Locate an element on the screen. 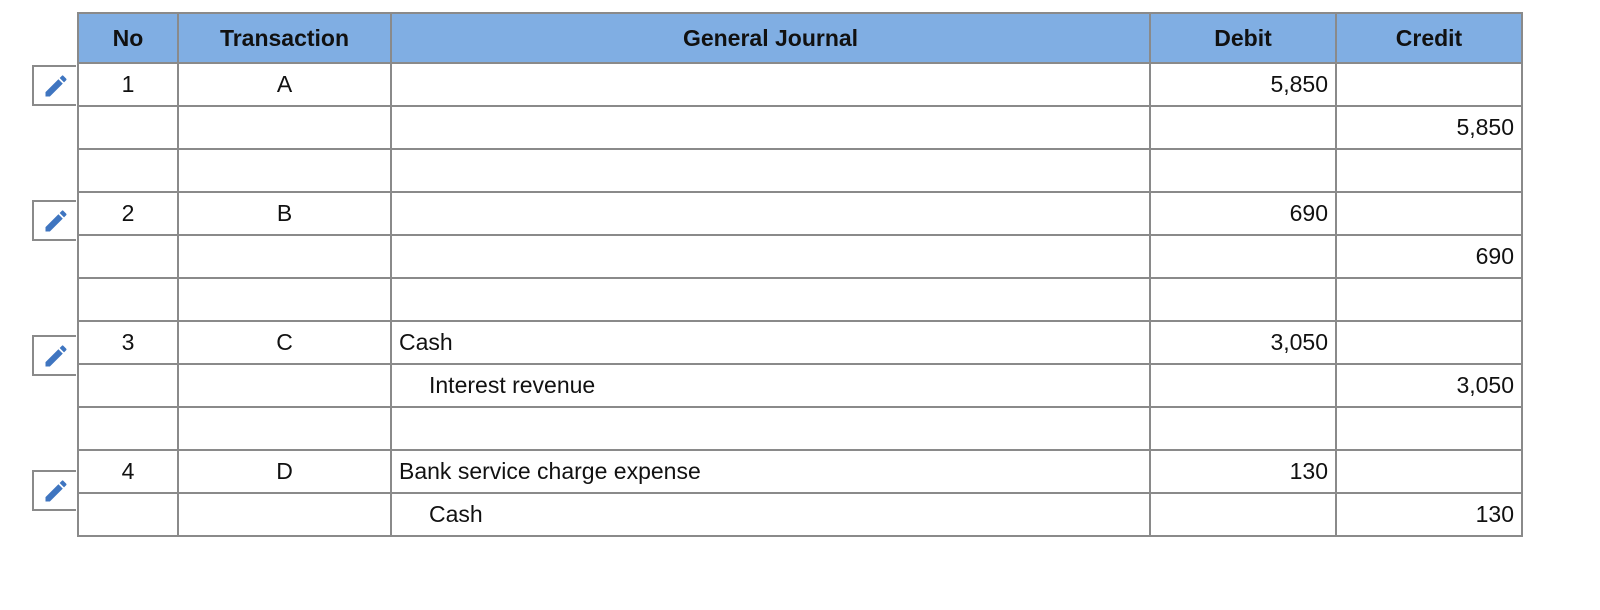 This screenshot has height=610, width=1600. cell: Bank service charge expense is located at coordinates (770, 471).